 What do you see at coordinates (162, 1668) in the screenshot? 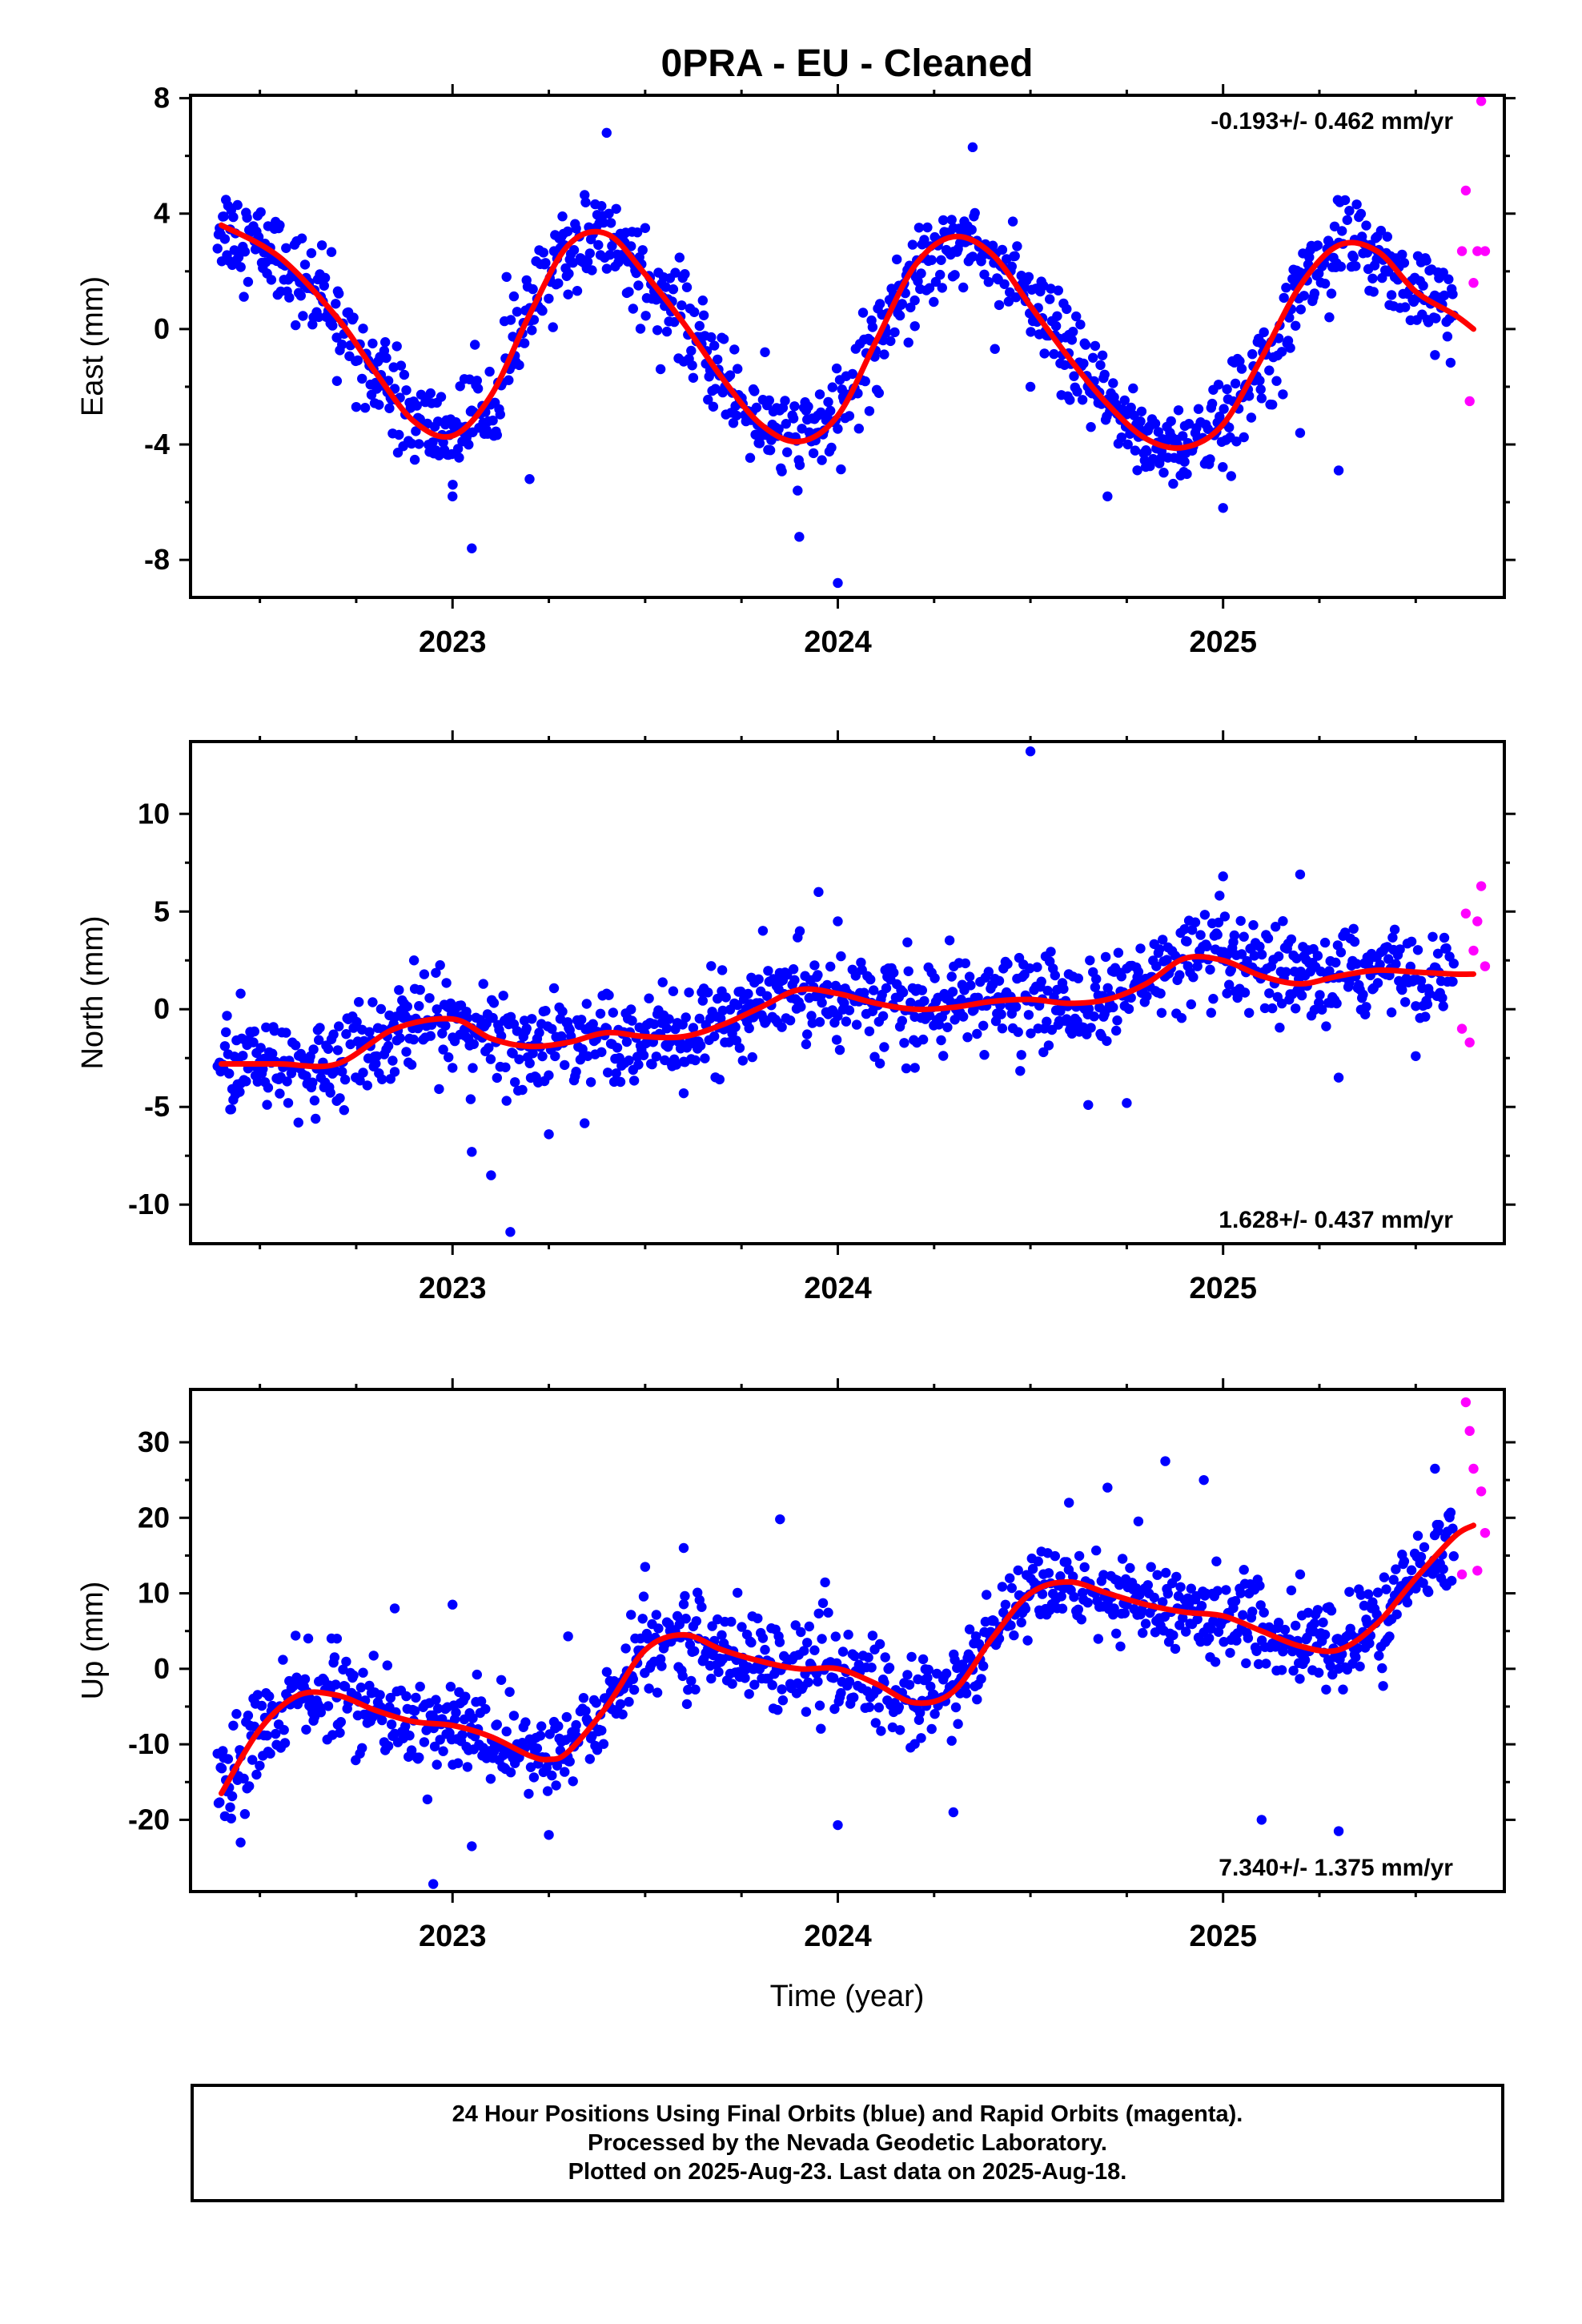
I see `y-tick-label: 0` at bounding box center [162, 1668].